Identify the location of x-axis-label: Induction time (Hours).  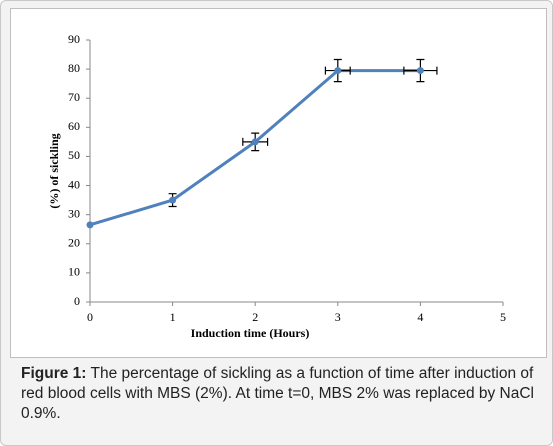
(250, 333).